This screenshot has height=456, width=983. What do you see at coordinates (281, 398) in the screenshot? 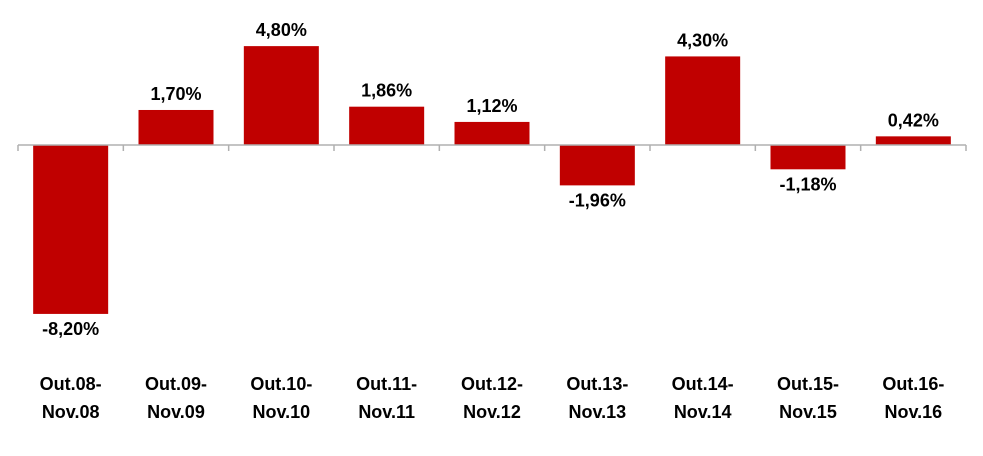
I see `category-label: Out.10- Nov.10` at bounding box center [281, 398].